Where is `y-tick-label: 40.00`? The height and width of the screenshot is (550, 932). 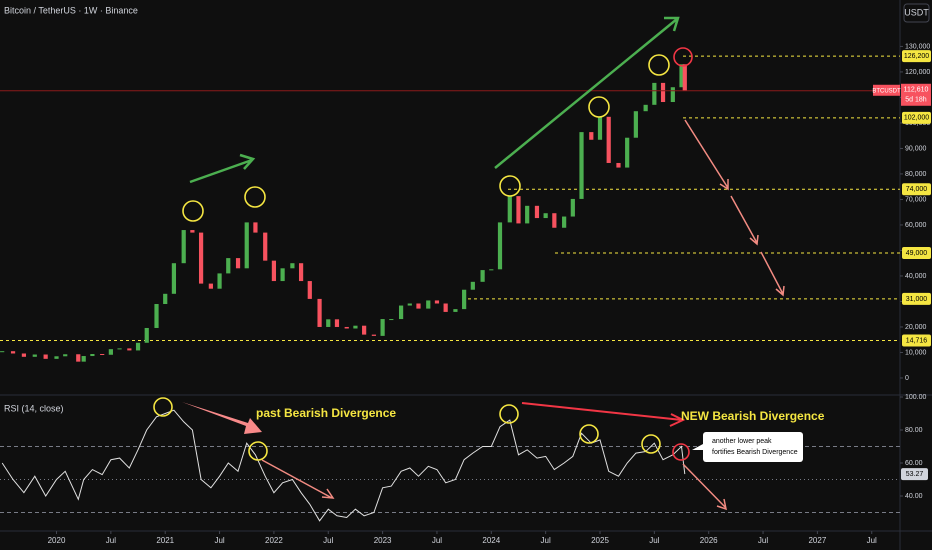 y-tick-label: 40.00 is located at coordinates (914, 496).